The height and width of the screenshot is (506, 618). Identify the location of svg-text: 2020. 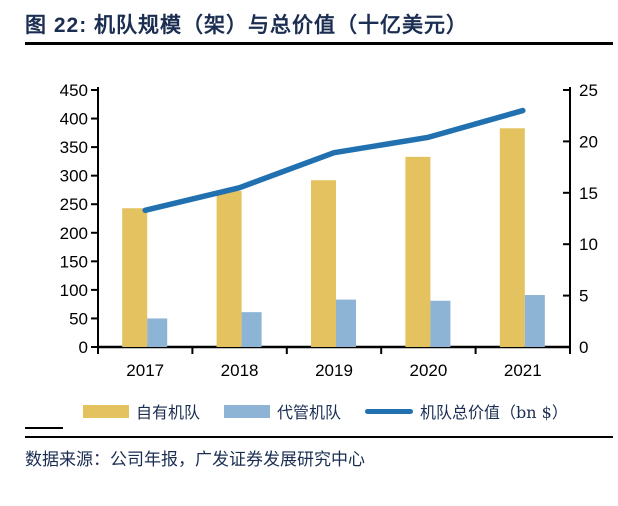
(428, 370).